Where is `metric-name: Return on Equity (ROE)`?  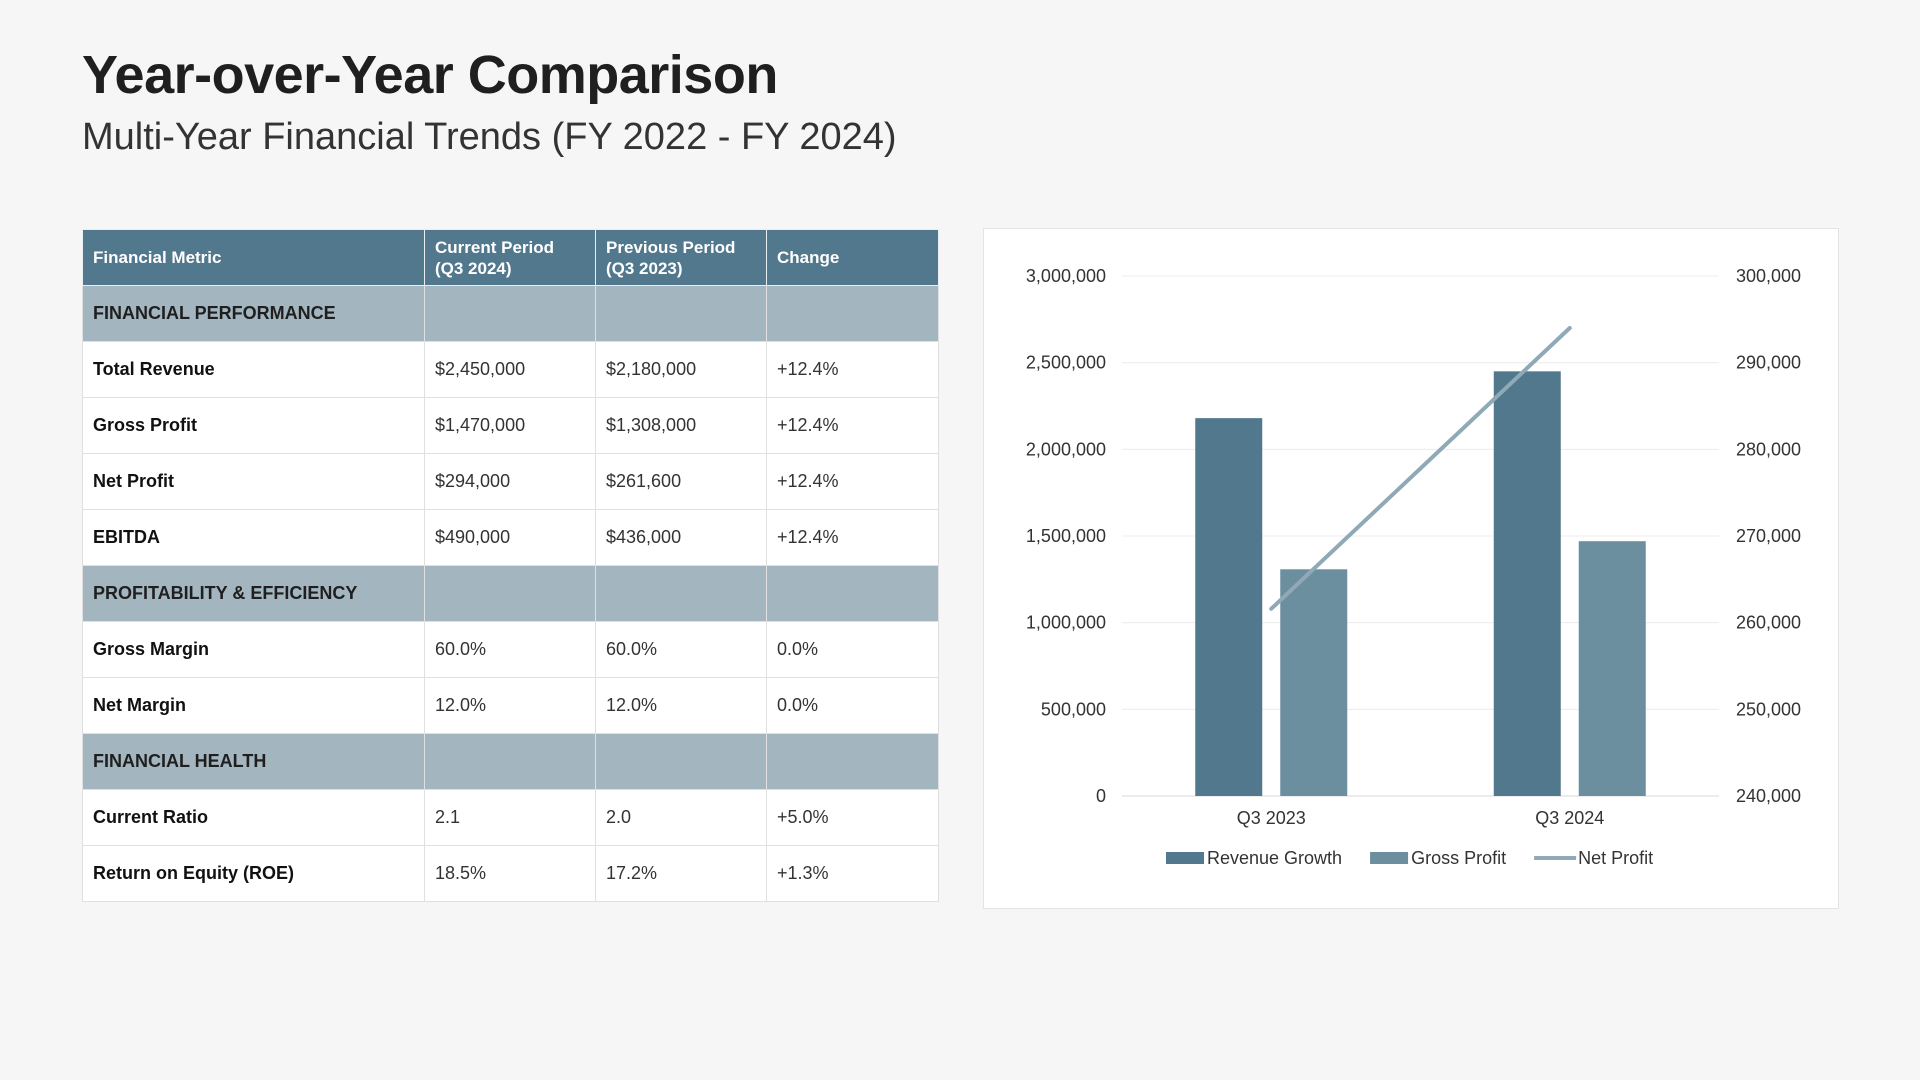 metric-name: Return on Equity (ROE) is located at coordinates (253, 873).